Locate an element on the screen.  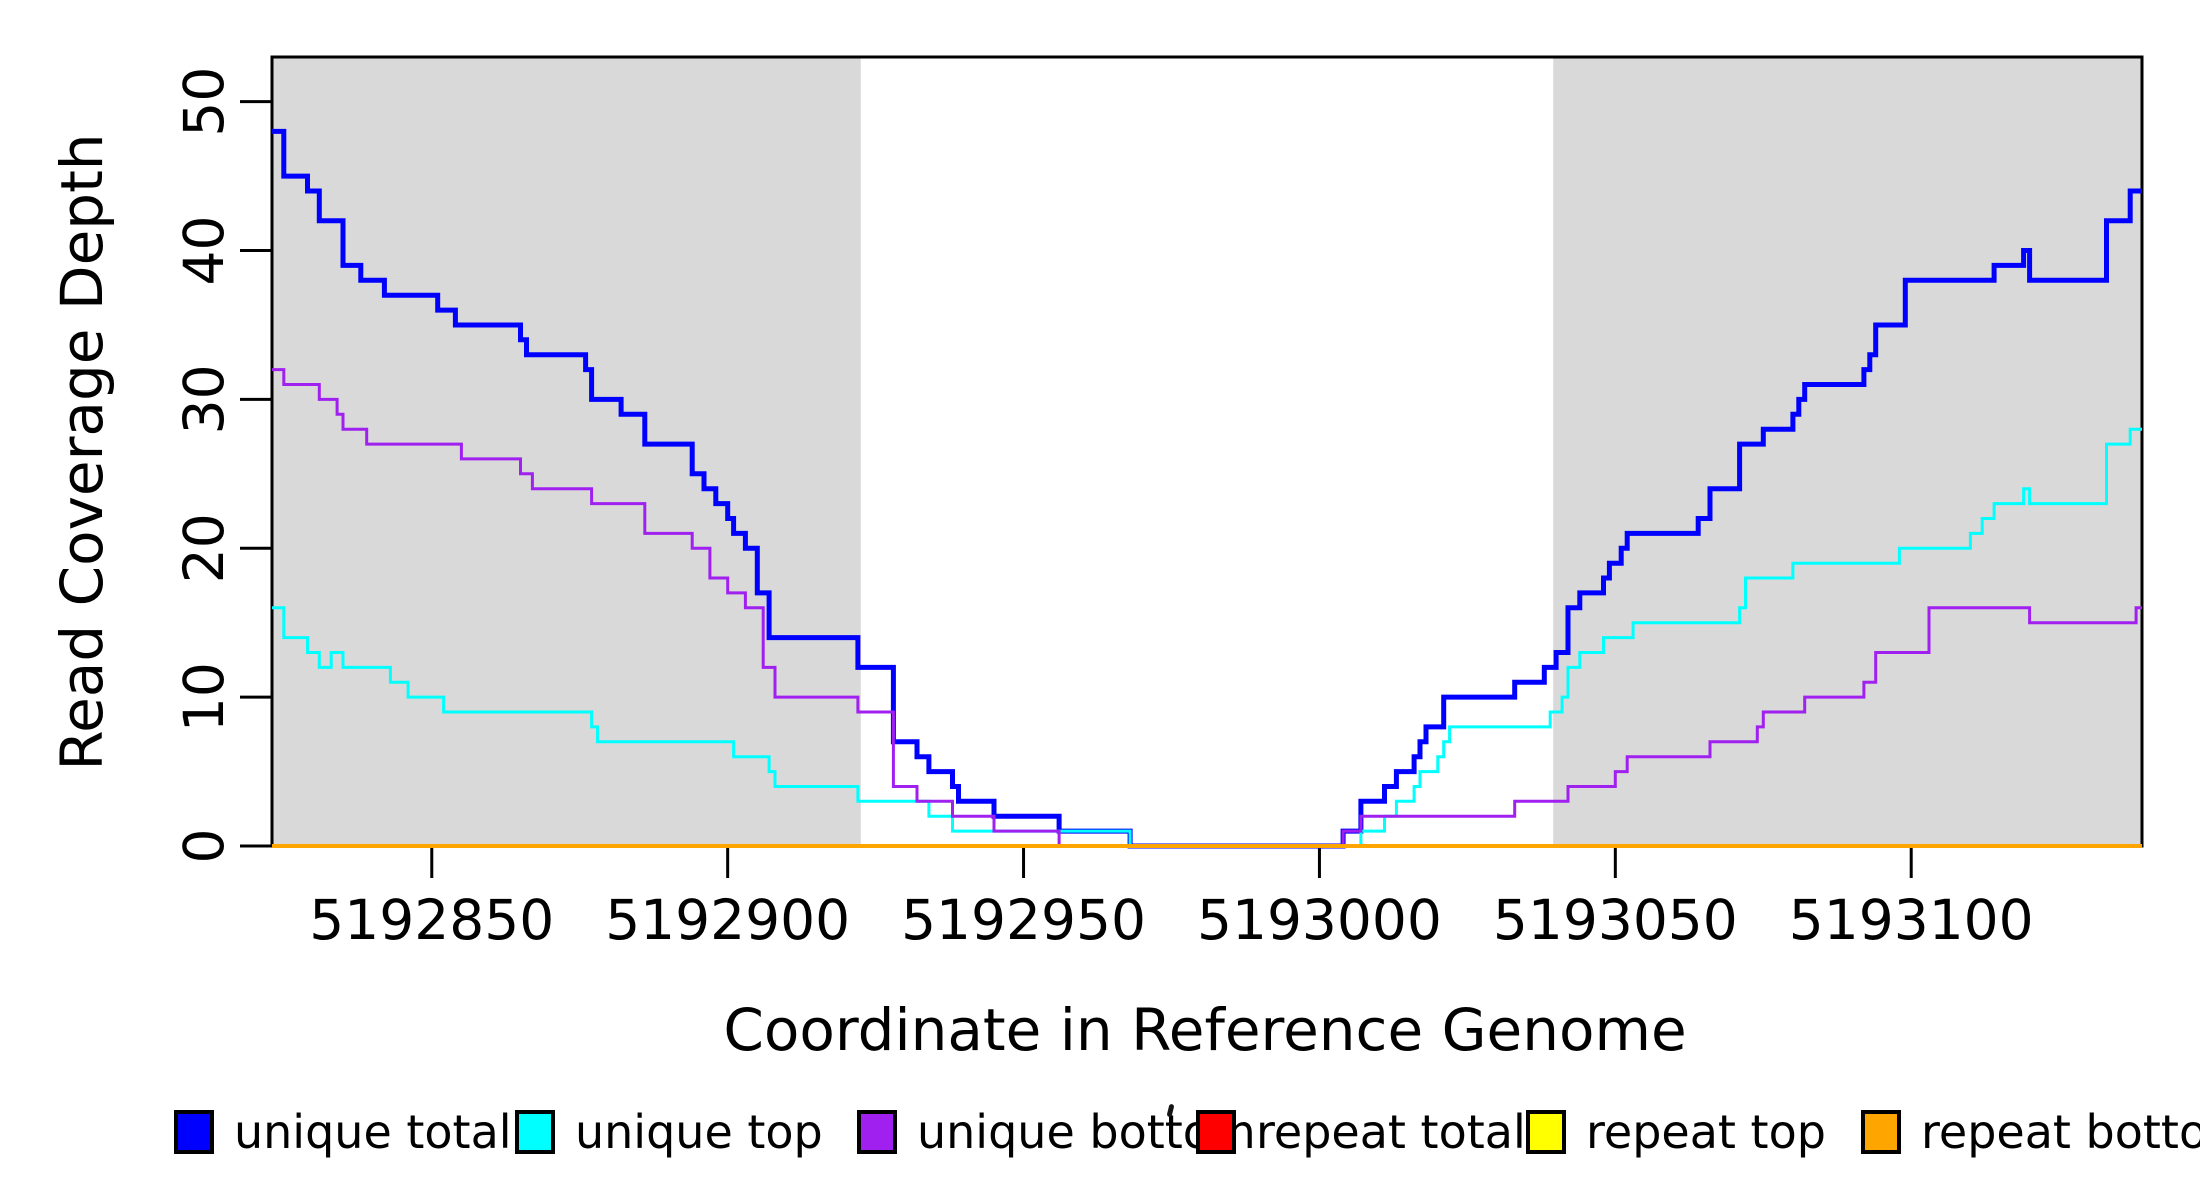
repeat-top-swatch-icon is located at coordinates (1546, 1132).